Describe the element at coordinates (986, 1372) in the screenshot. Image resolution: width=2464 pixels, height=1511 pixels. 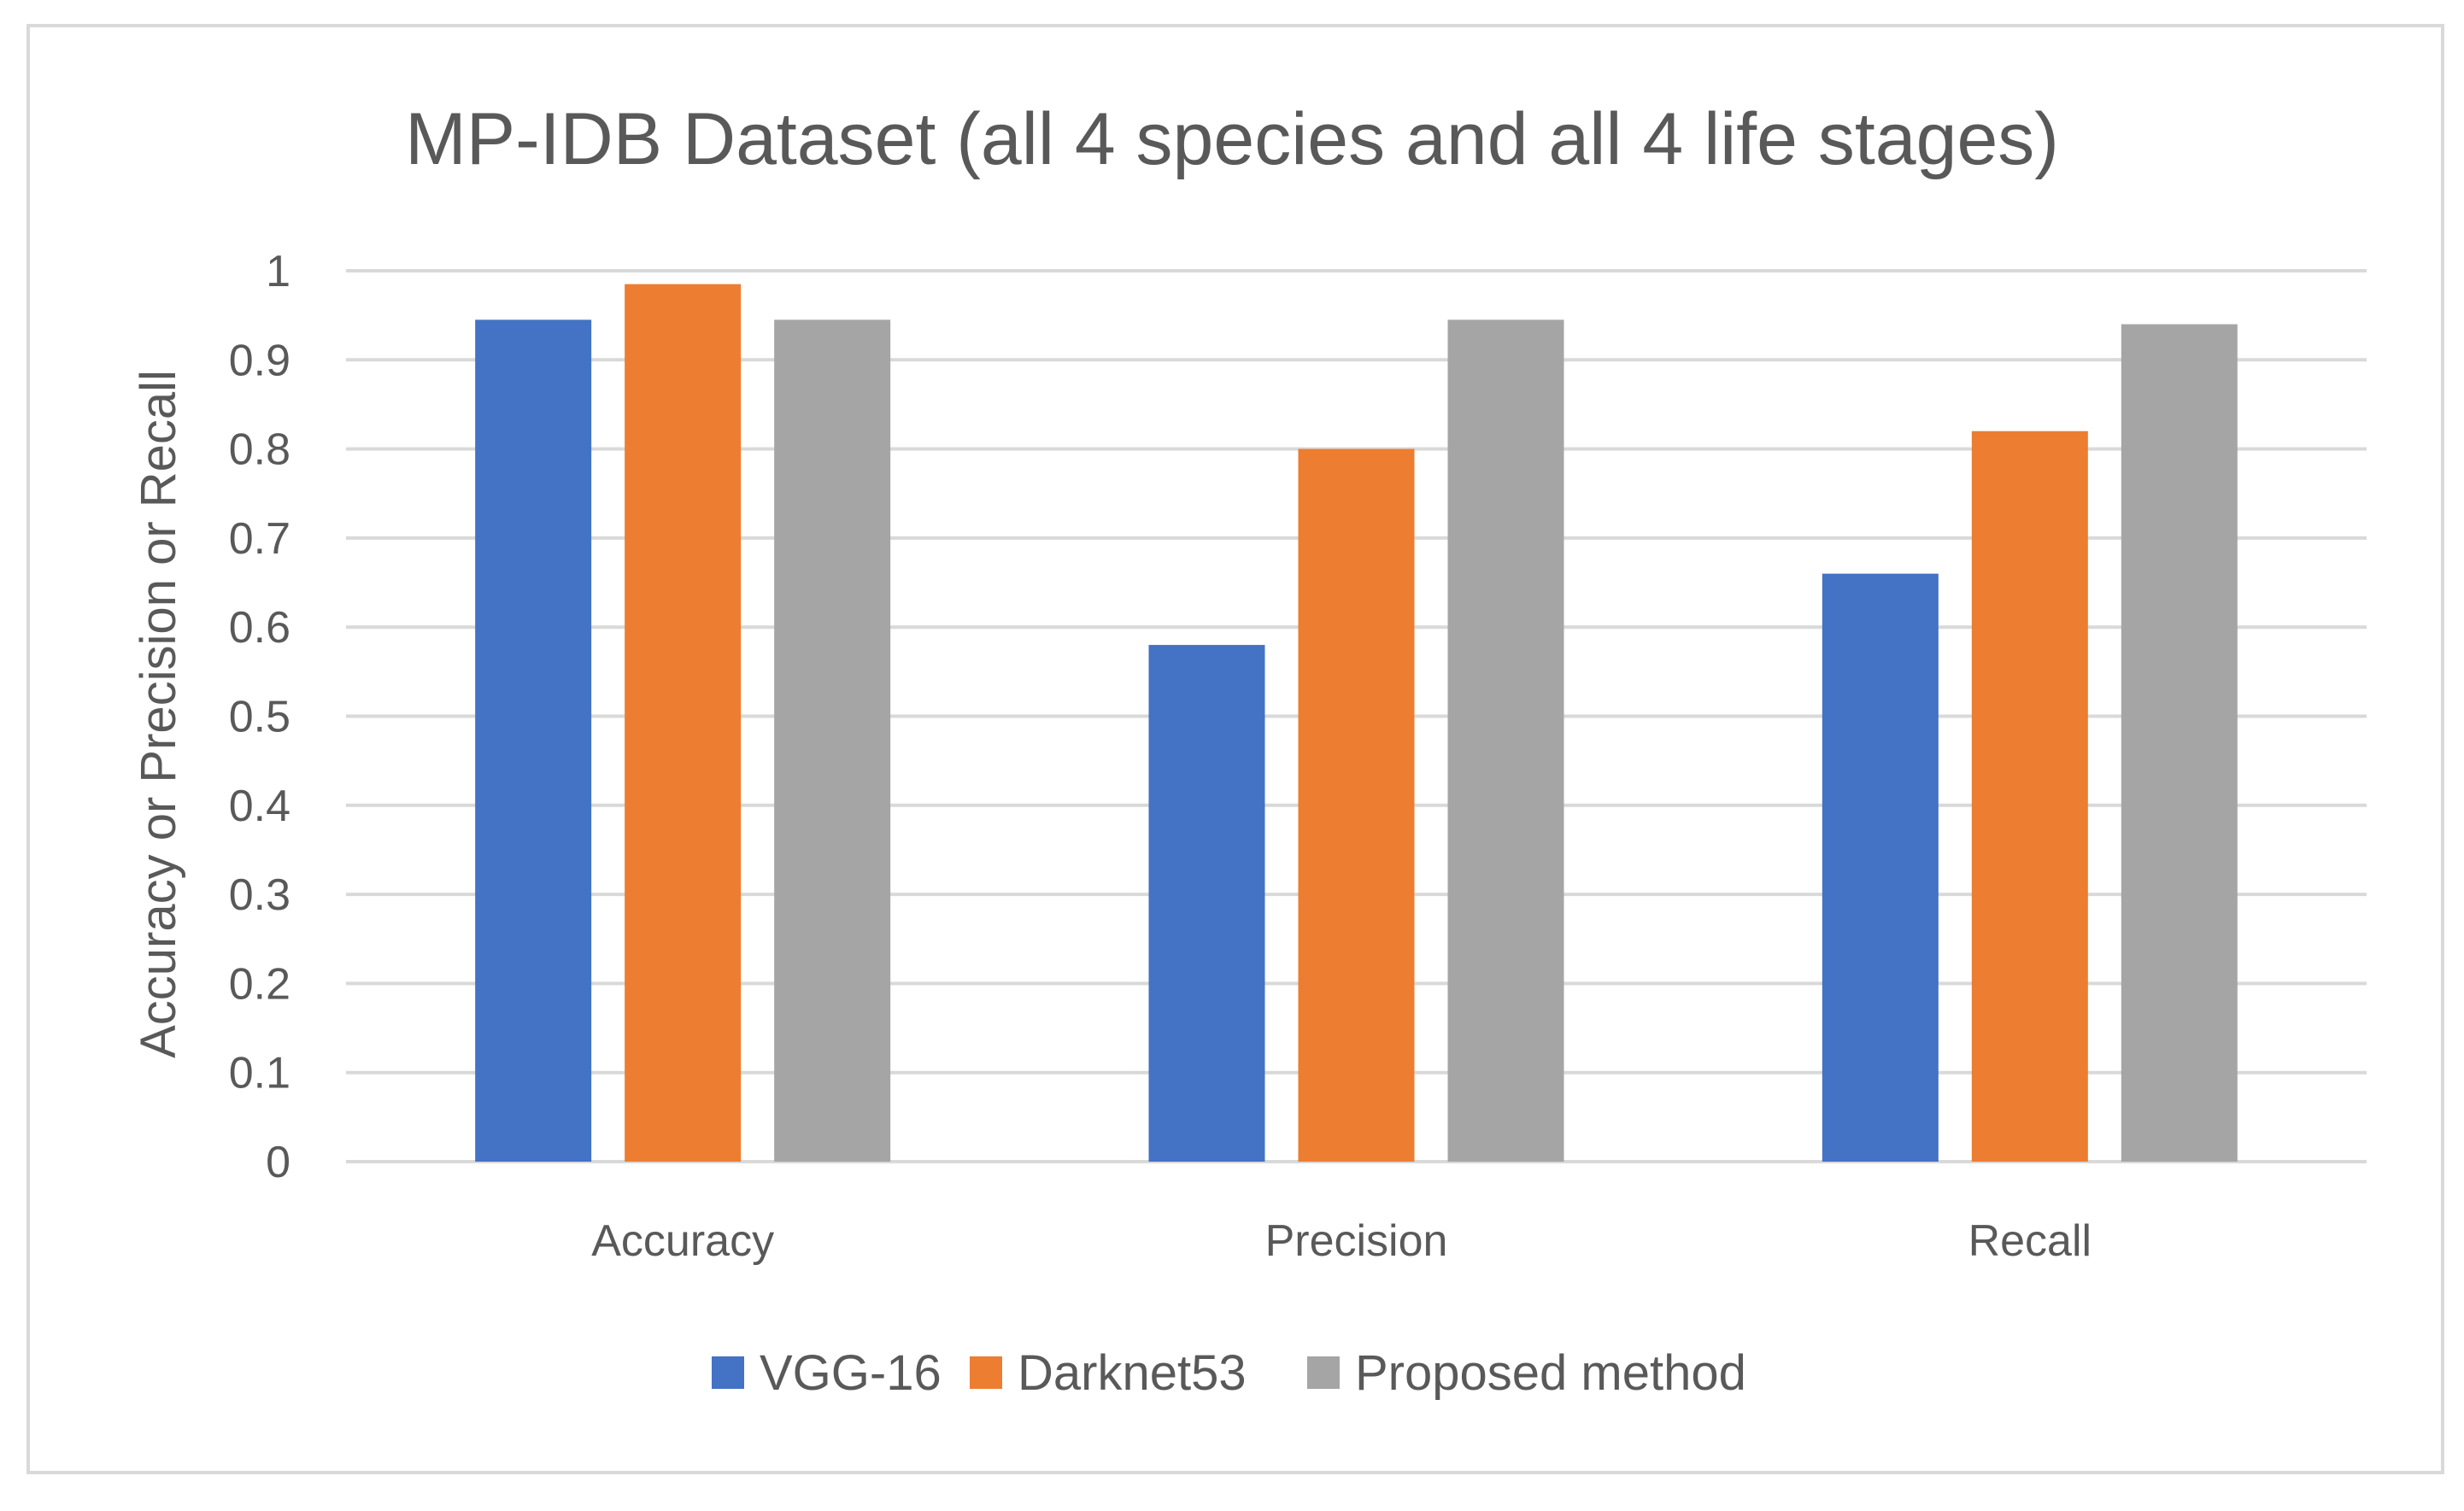
I see `legend-swatch-darknet53` at that location.